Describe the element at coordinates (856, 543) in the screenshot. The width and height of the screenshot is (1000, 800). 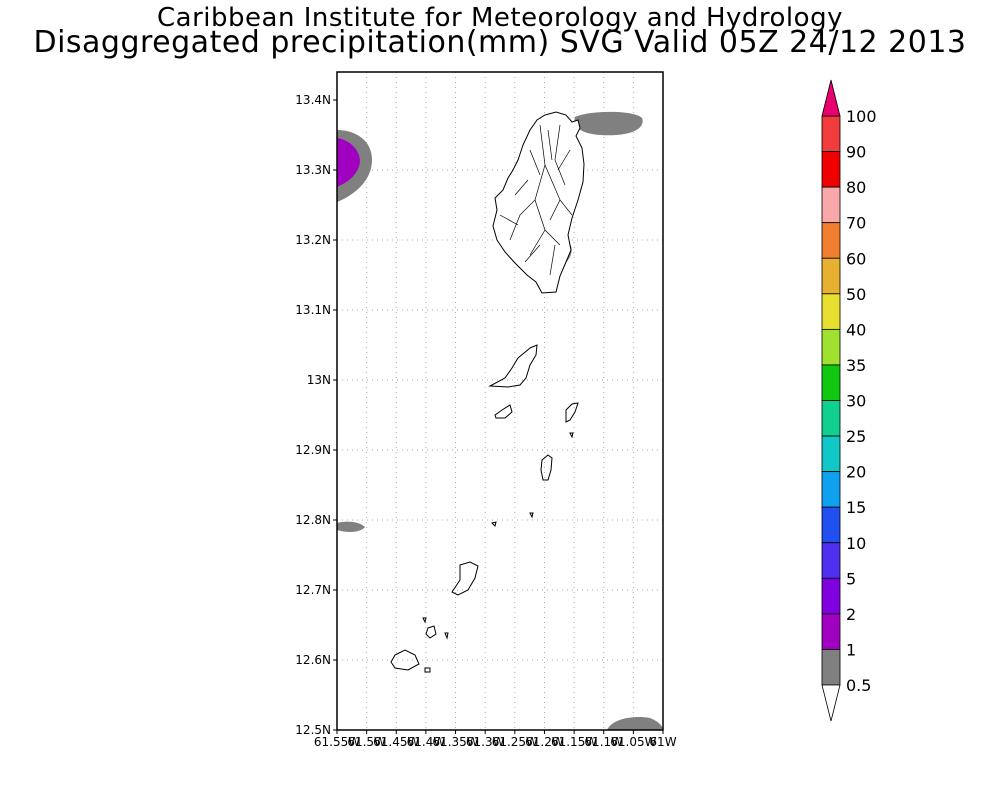
I see `colorbar-label: 10` at that location.